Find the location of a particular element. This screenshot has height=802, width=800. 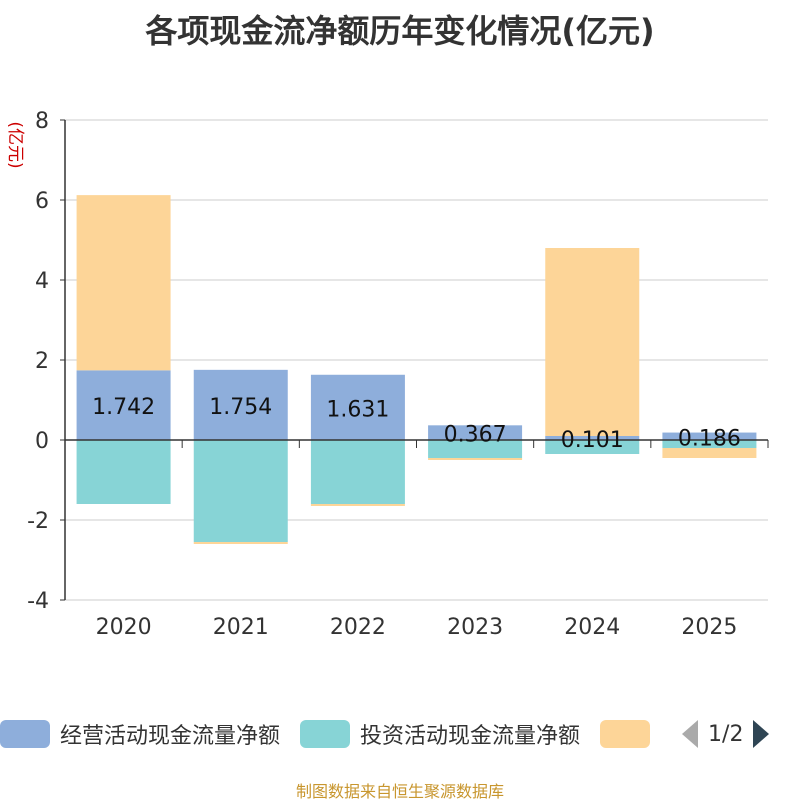

bar-s0-2024 is located at coordinates (592, 438).